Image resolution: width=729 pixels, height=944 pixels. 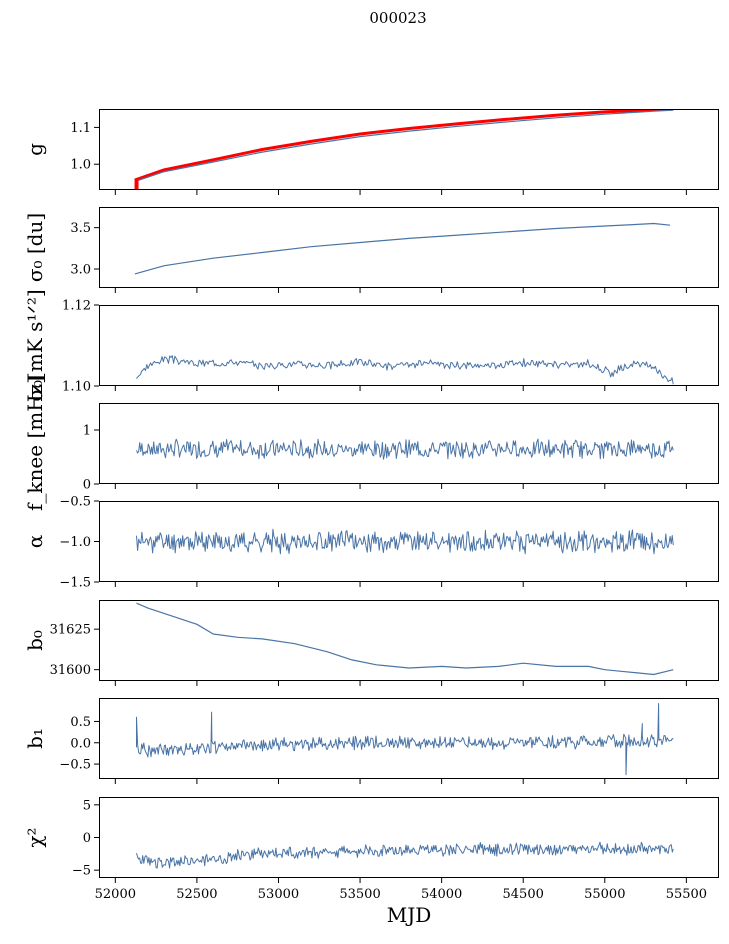 What do you see at coordinates (70, 630) in the screenshot?
I see `y-tick-label: 31625` at bounding box center [70, 630].